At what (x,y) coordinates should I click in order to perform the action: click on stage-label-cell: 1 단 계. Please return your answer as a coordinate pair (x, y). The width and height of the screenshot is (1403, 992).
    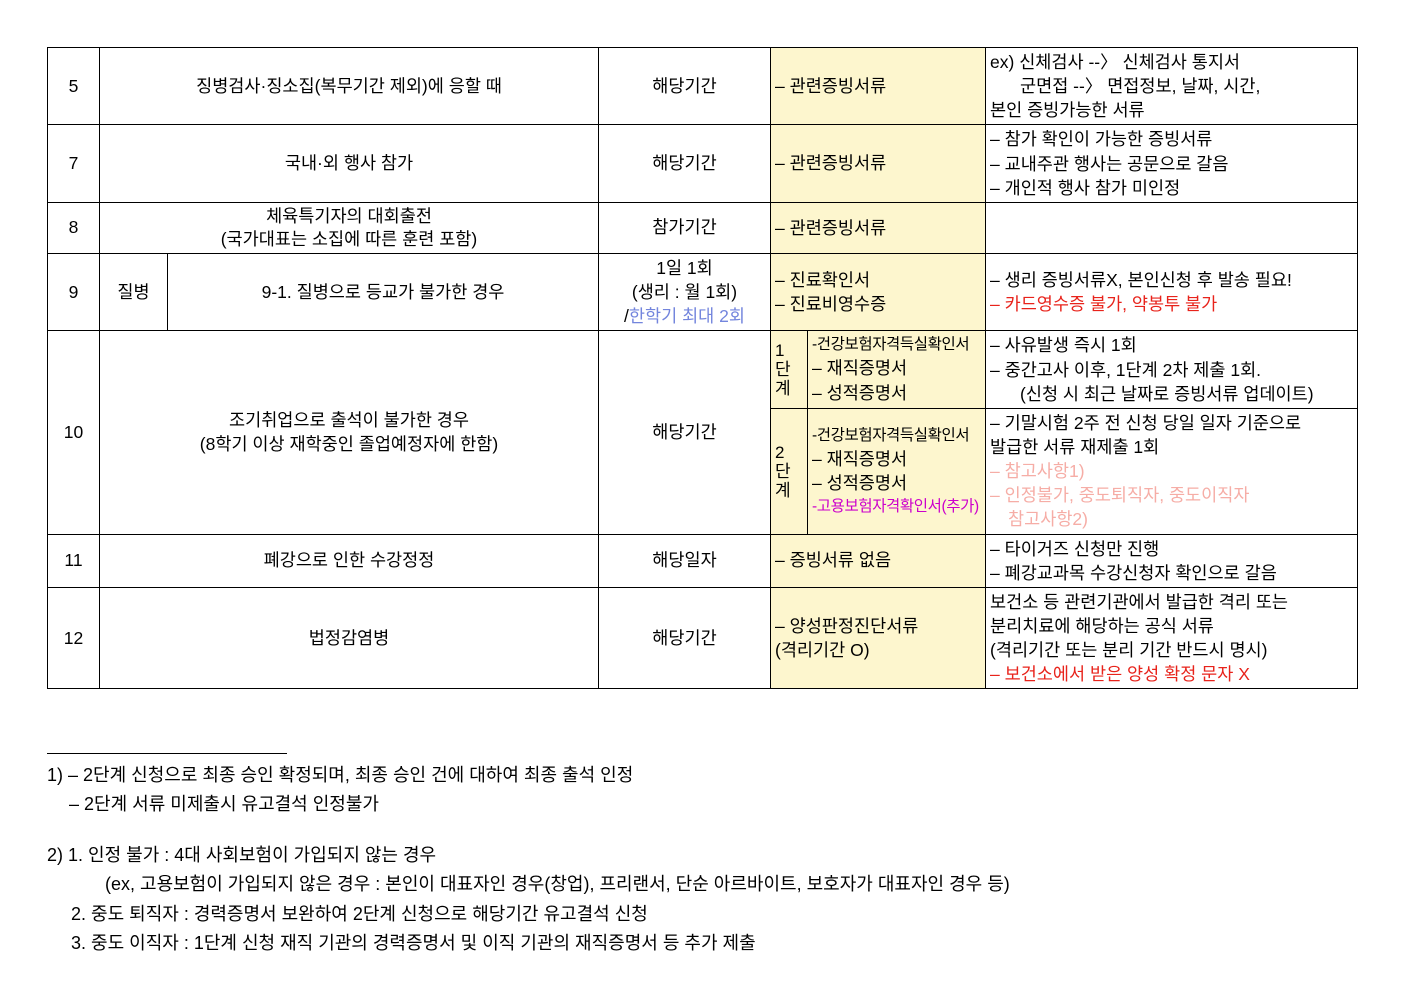
    Looking at the image, I should click on (789, 369).